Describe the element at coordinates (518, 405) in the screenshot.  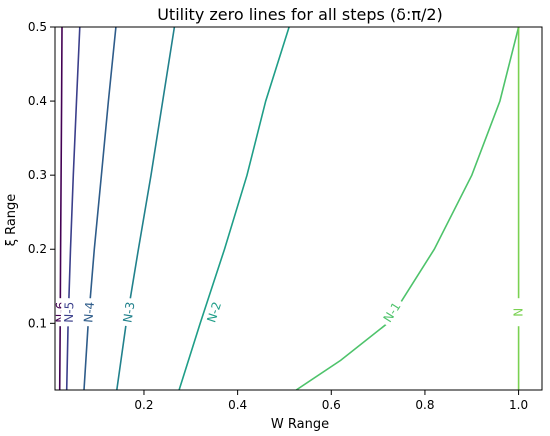
I see `x-tick-label: 1.0` at that location.